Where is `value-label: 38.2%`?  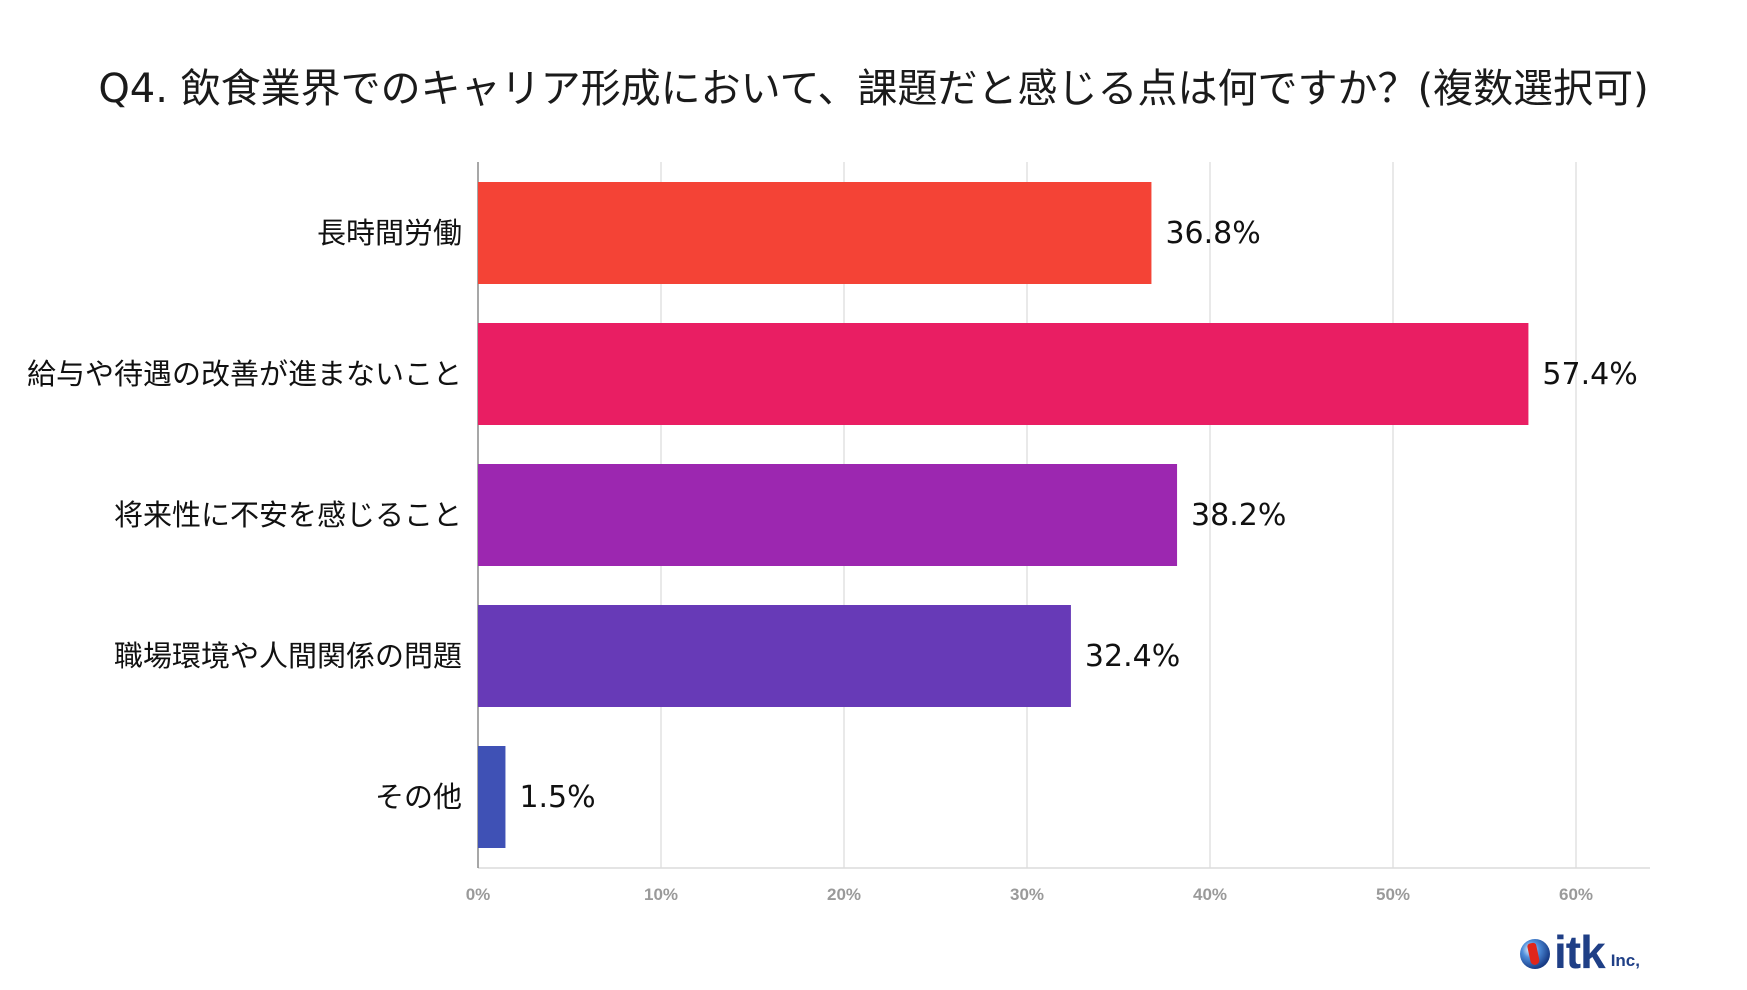 value-label: 38.2% is located at coordinates (1238, 515).